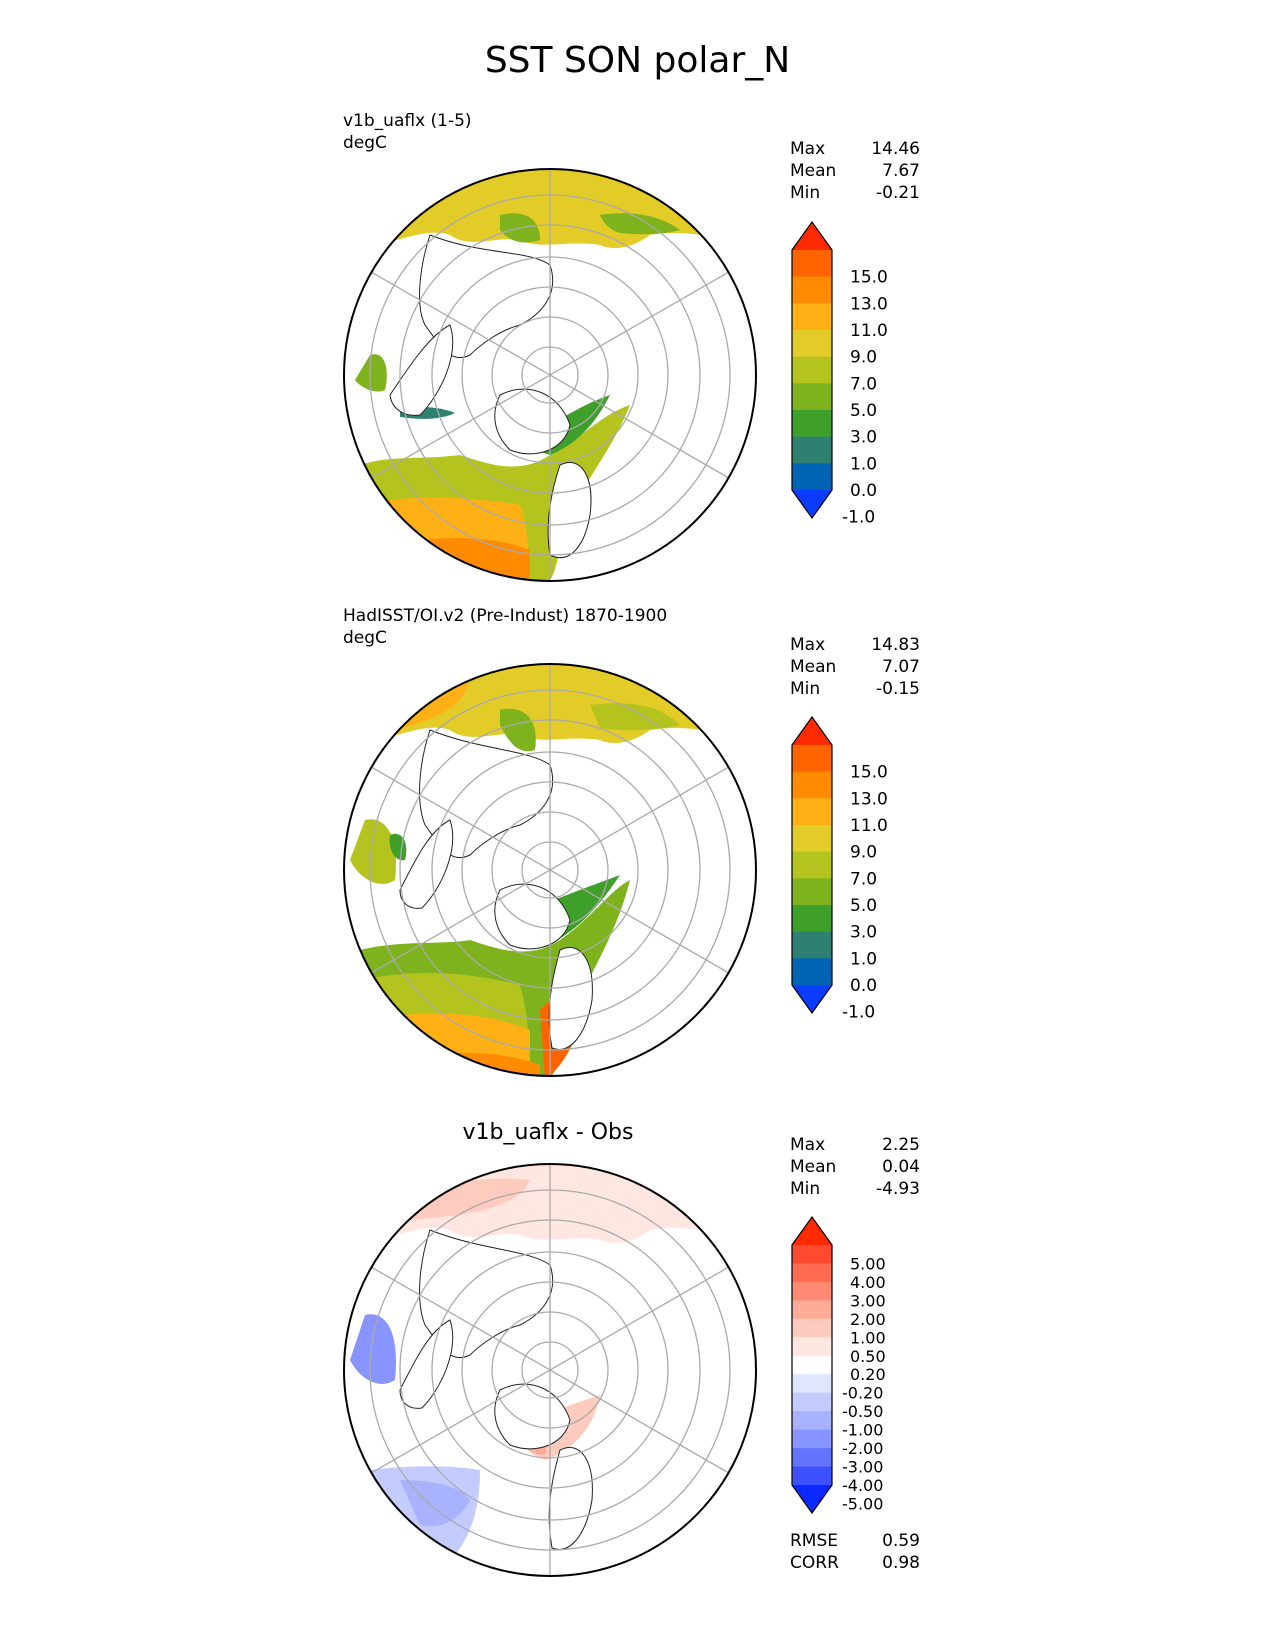 This screenshot has height=1650, width=1275. Describe the element at coordinates (550, 870) in the screenshot. I see `panel2-map-boundary` at that location.